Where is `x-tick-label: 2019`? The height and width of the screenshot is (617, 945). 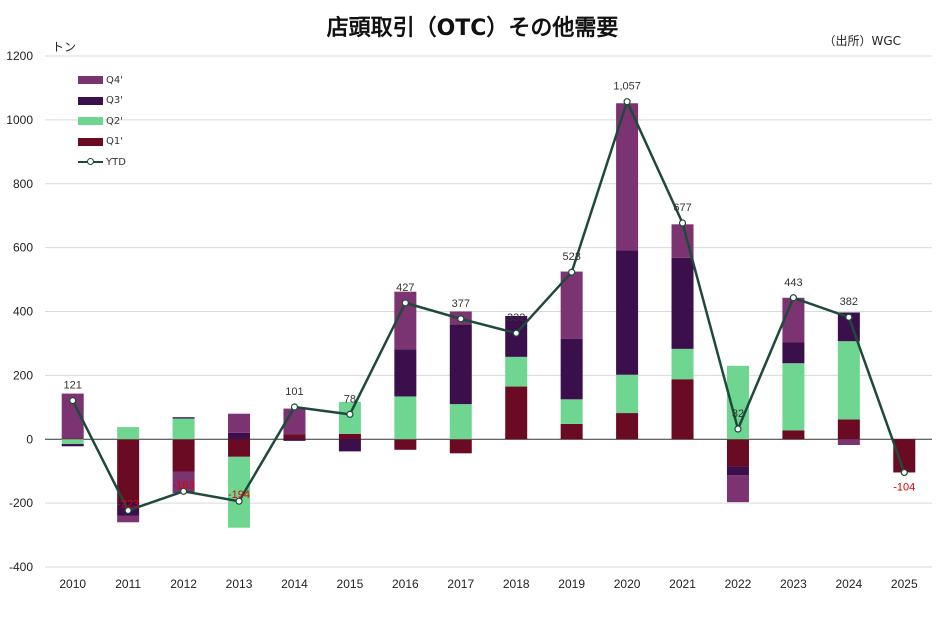 x-tick-label: 2019 is located at coordinates (571, 584).